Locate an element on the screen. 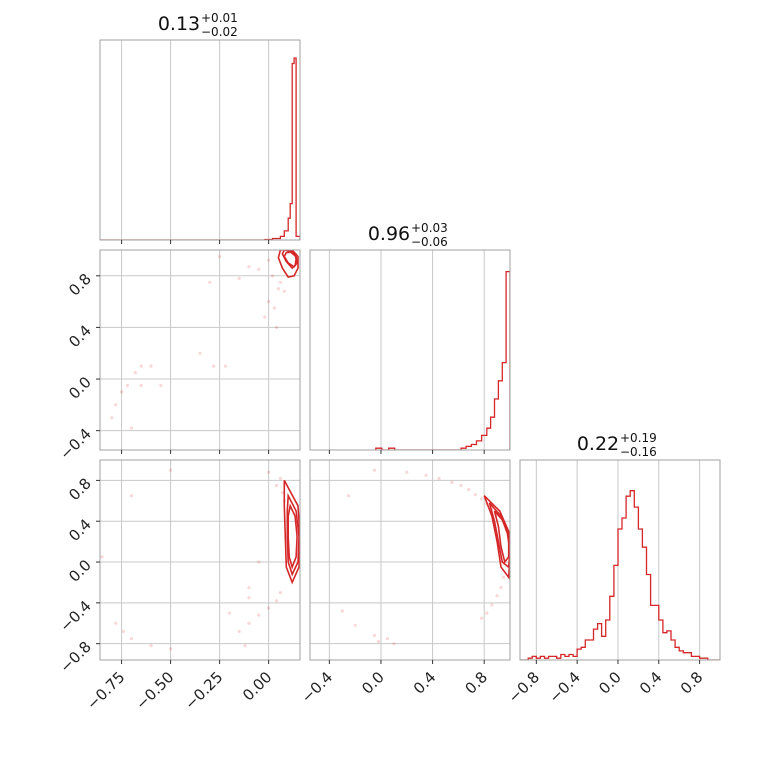 This screenshot has height=760, width=760. title-param-1: 0.13 +0.01 −0.02 is located at coordinates (198, 25).